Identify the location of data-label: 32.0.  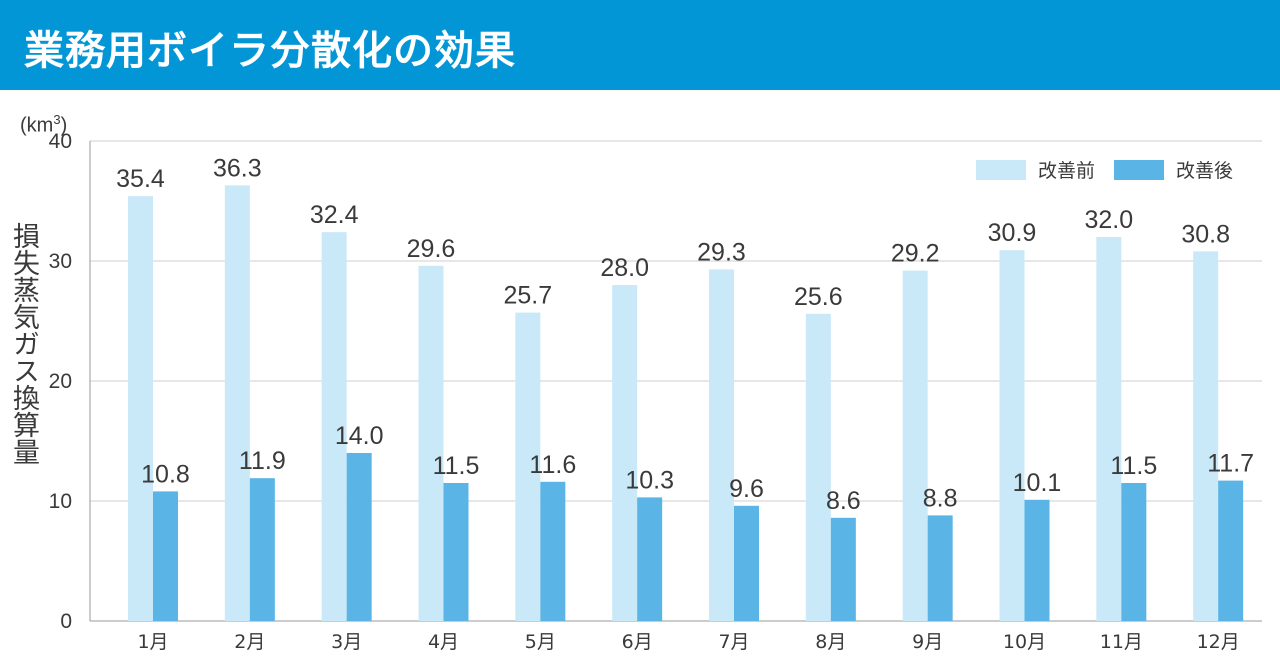
(1108, 220).